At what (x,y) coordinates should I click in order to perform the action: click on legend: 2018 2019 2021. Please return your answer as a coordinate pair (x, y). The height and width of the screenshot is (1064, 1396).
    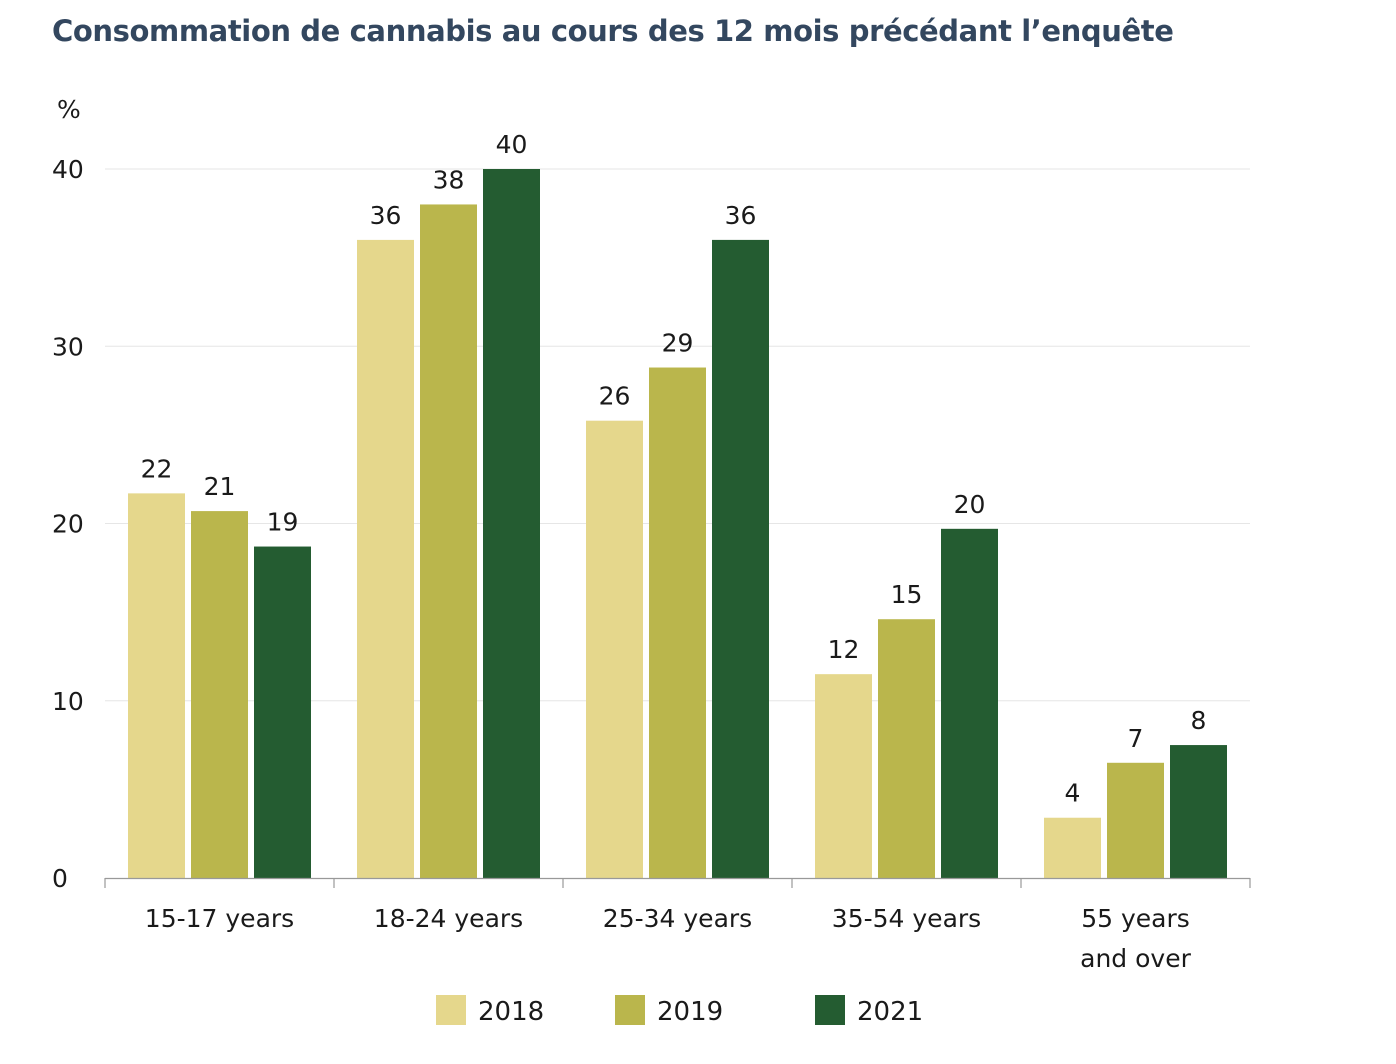
    Looking at the image, I should click on (679, 1011).